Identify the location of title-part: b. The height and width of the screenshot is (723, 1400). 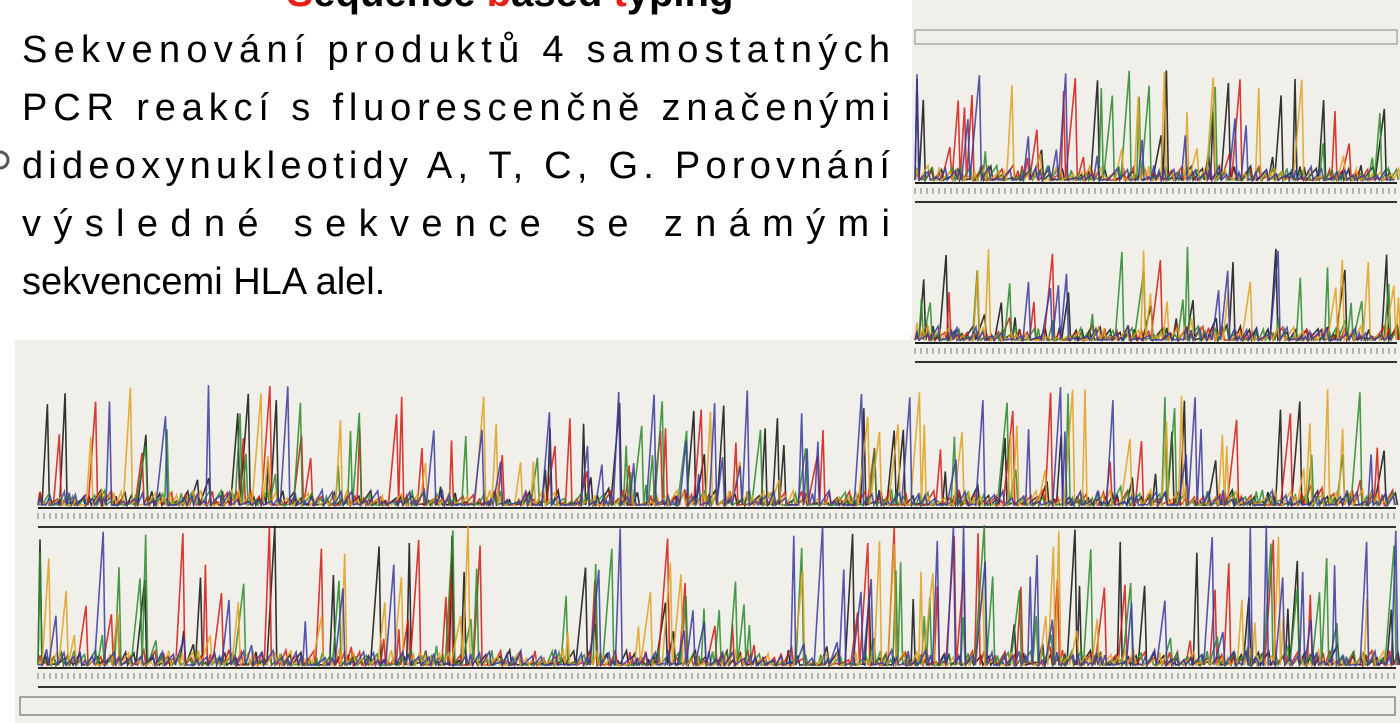
(499, 7).